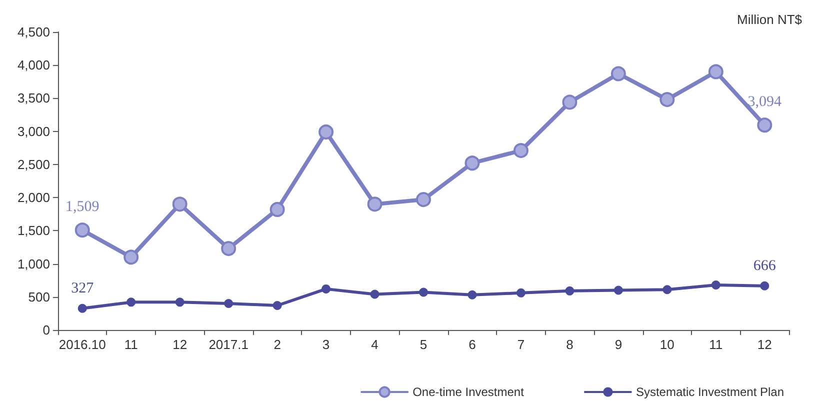 Image resolution: width=829 pixels, height=407 pixels. What do you see at coordinates (82, 207) in the screenshot?
I see `data-label: 1,509` at bounding box center [82, 207].